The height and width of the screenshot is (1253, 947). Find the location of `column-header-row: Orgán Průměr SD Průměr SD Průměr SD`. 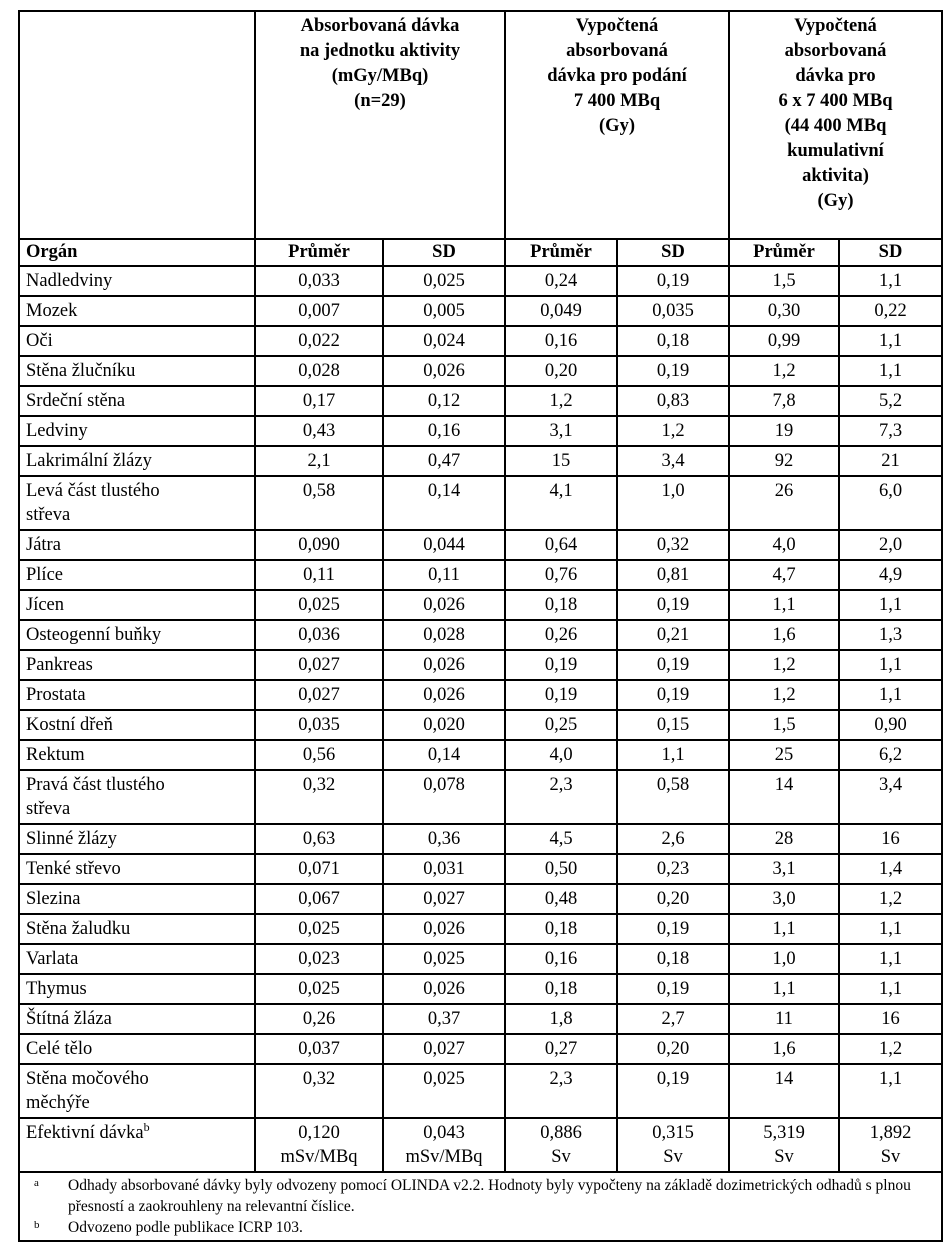

column-header-row: Orgán Průměr SD Průměr SD Průměr SD is located at coordinates (480, 252).